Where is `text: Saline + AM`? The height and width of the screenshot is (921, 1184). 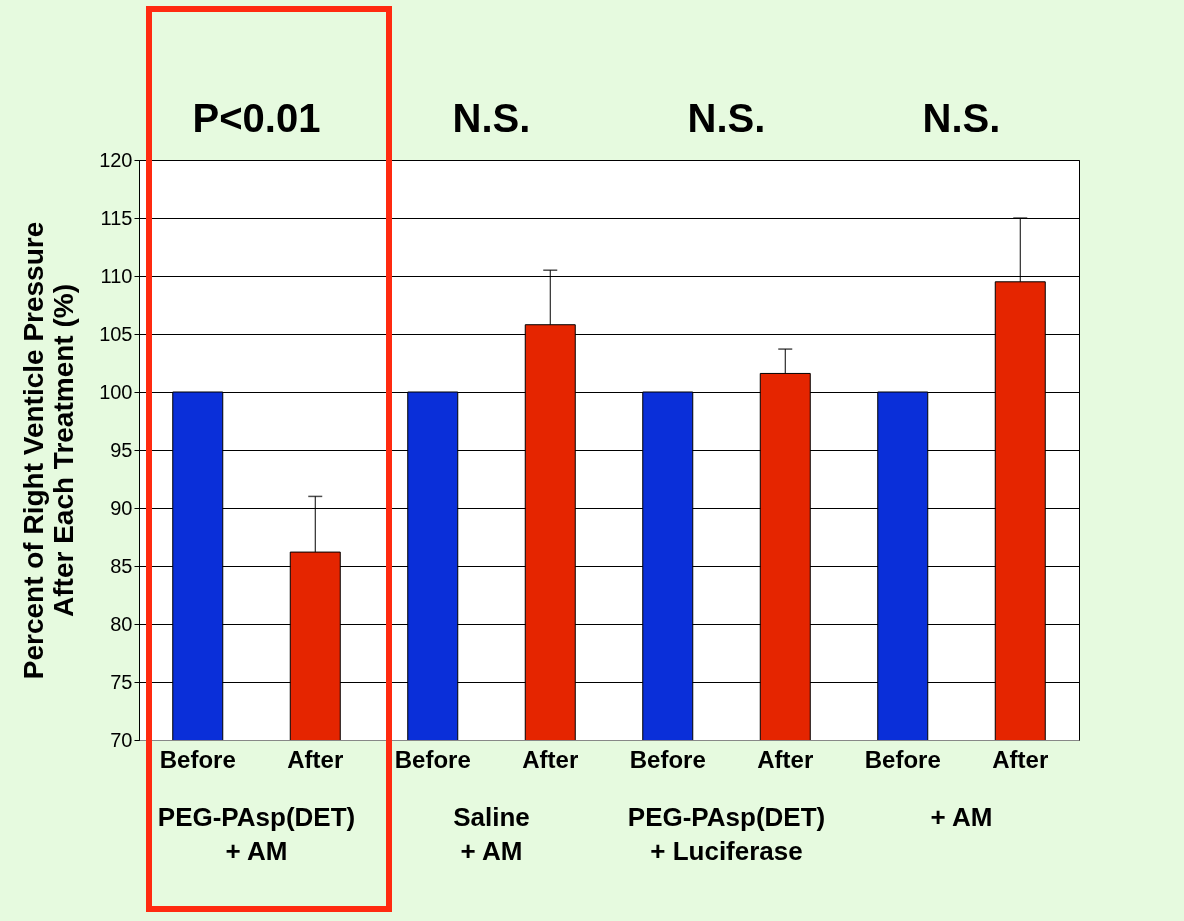
text: Saline + AM is located at coordinates (491, 834).